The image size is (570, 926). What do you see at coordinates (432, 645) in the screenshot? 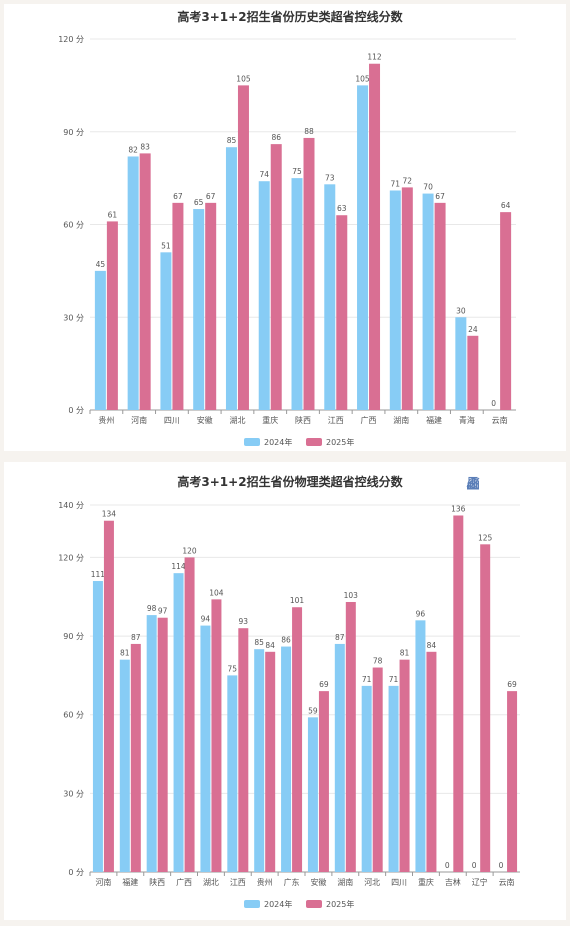
I see `bar-value-label: 84` at bounding box center [432, 645].